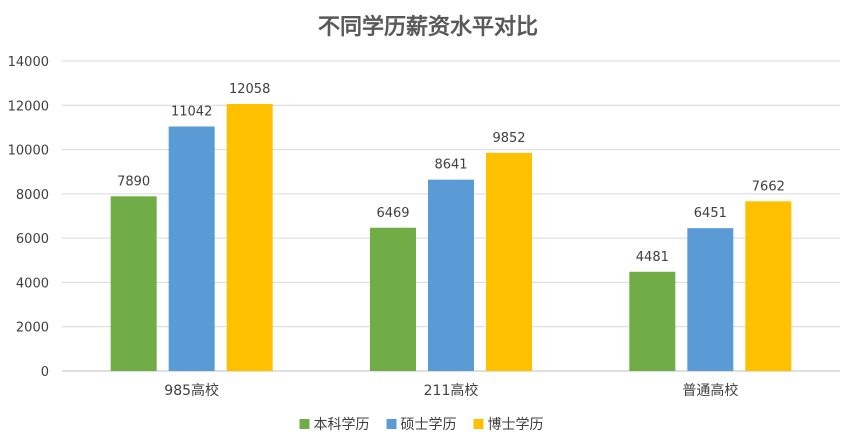 The height and width of the screenshot is (446, 856). I want to click on legend: 本科学历 硕士学历 博士学历, so click(422, 424).